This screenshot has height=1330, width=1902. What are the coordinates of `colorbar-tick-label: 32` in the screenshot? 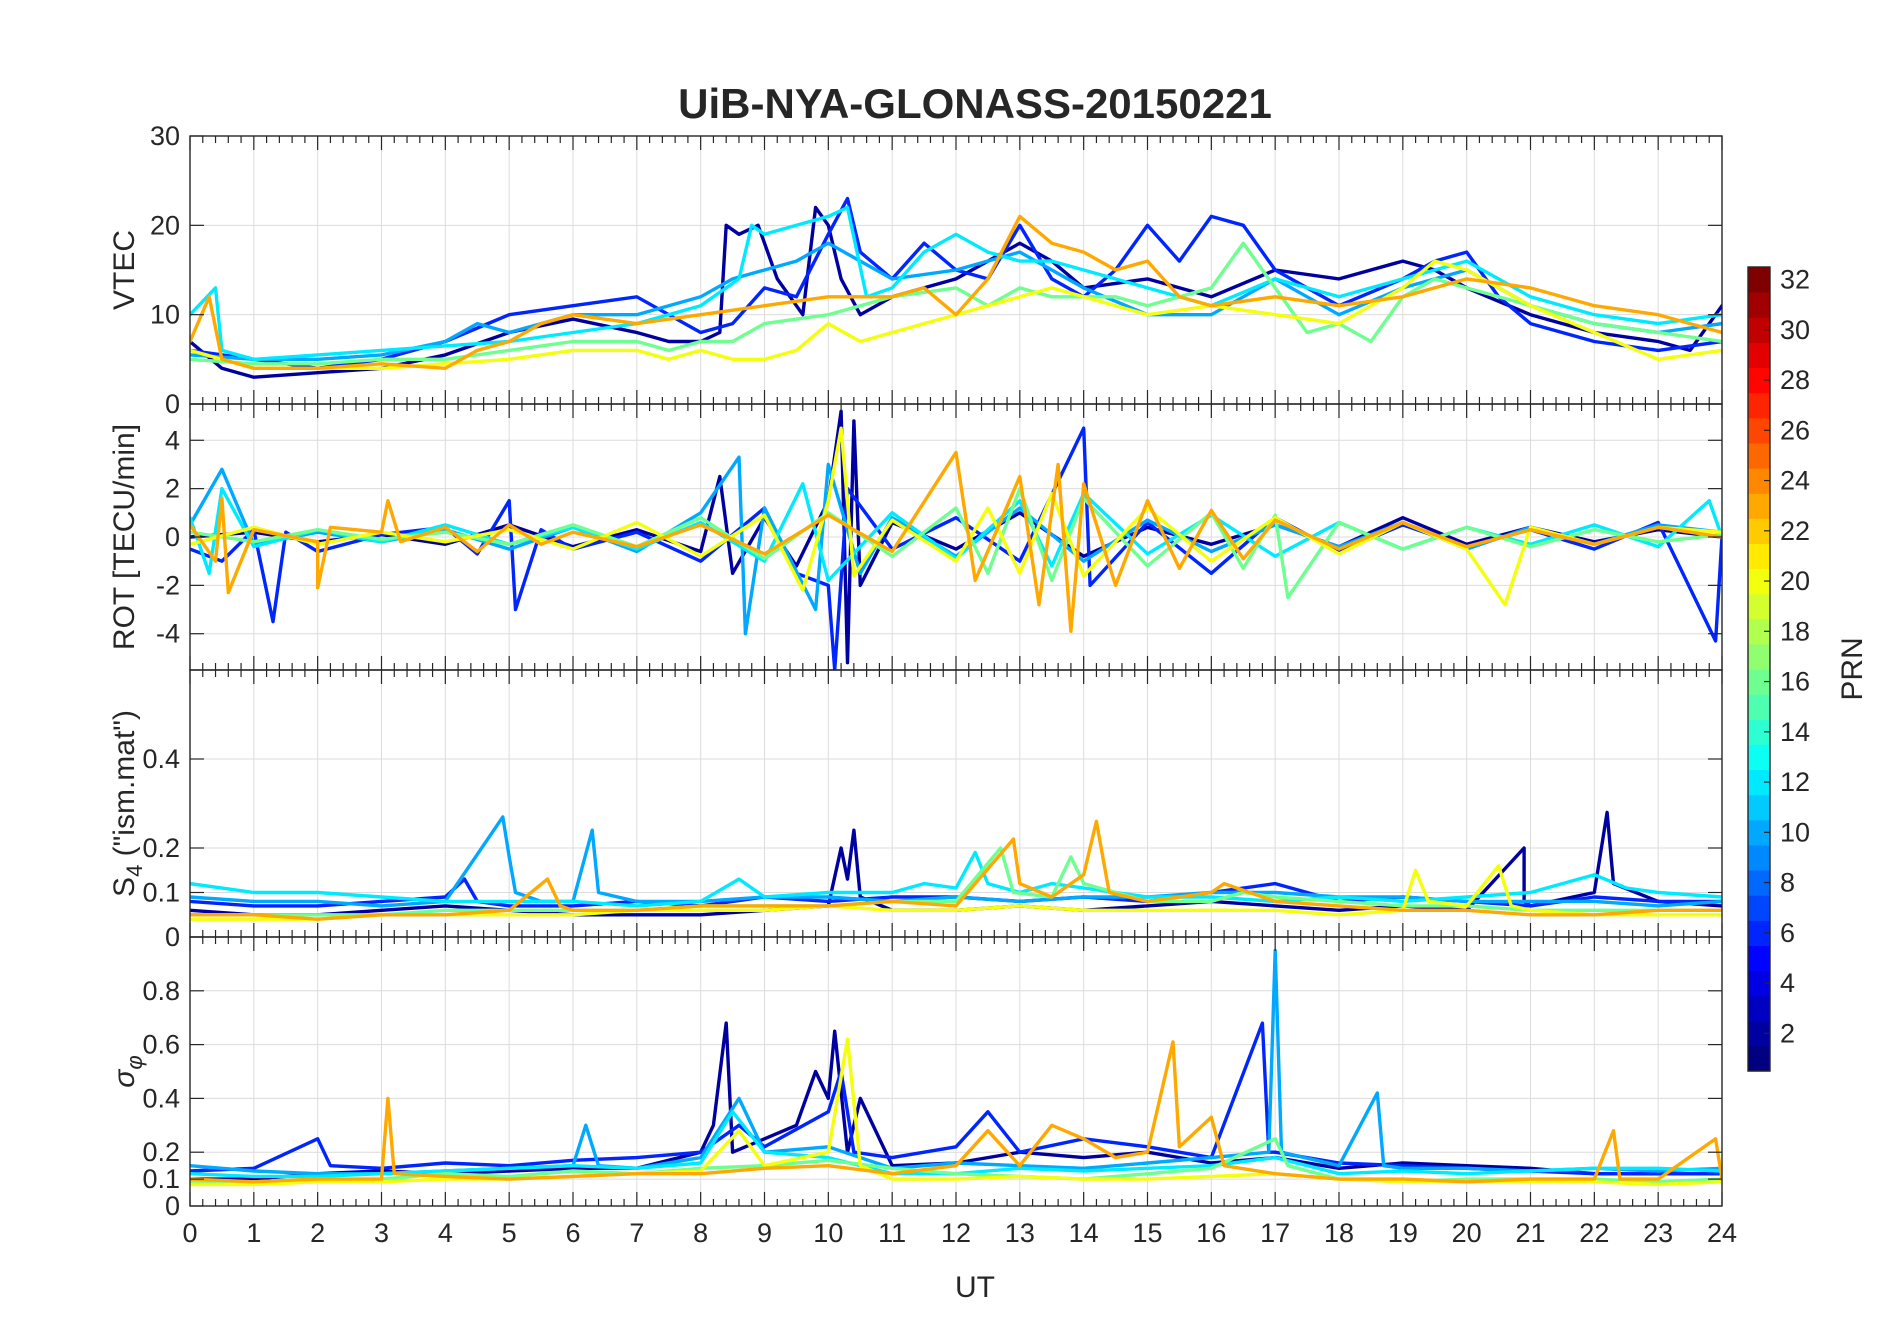 It's located at (1795, 280).